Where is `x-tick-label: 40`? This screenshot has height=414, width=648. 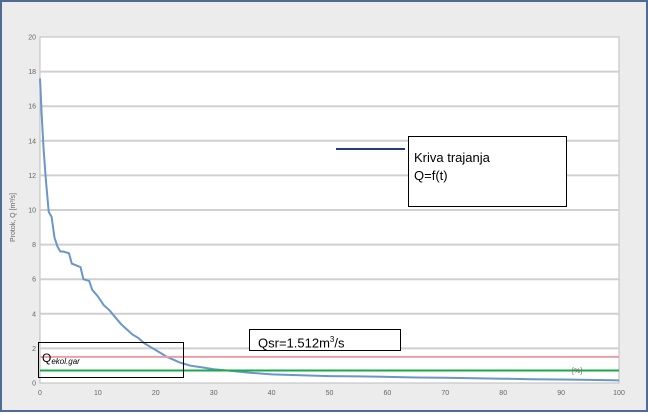 x-tick-label: 40 is located at coordinates (272, 393).